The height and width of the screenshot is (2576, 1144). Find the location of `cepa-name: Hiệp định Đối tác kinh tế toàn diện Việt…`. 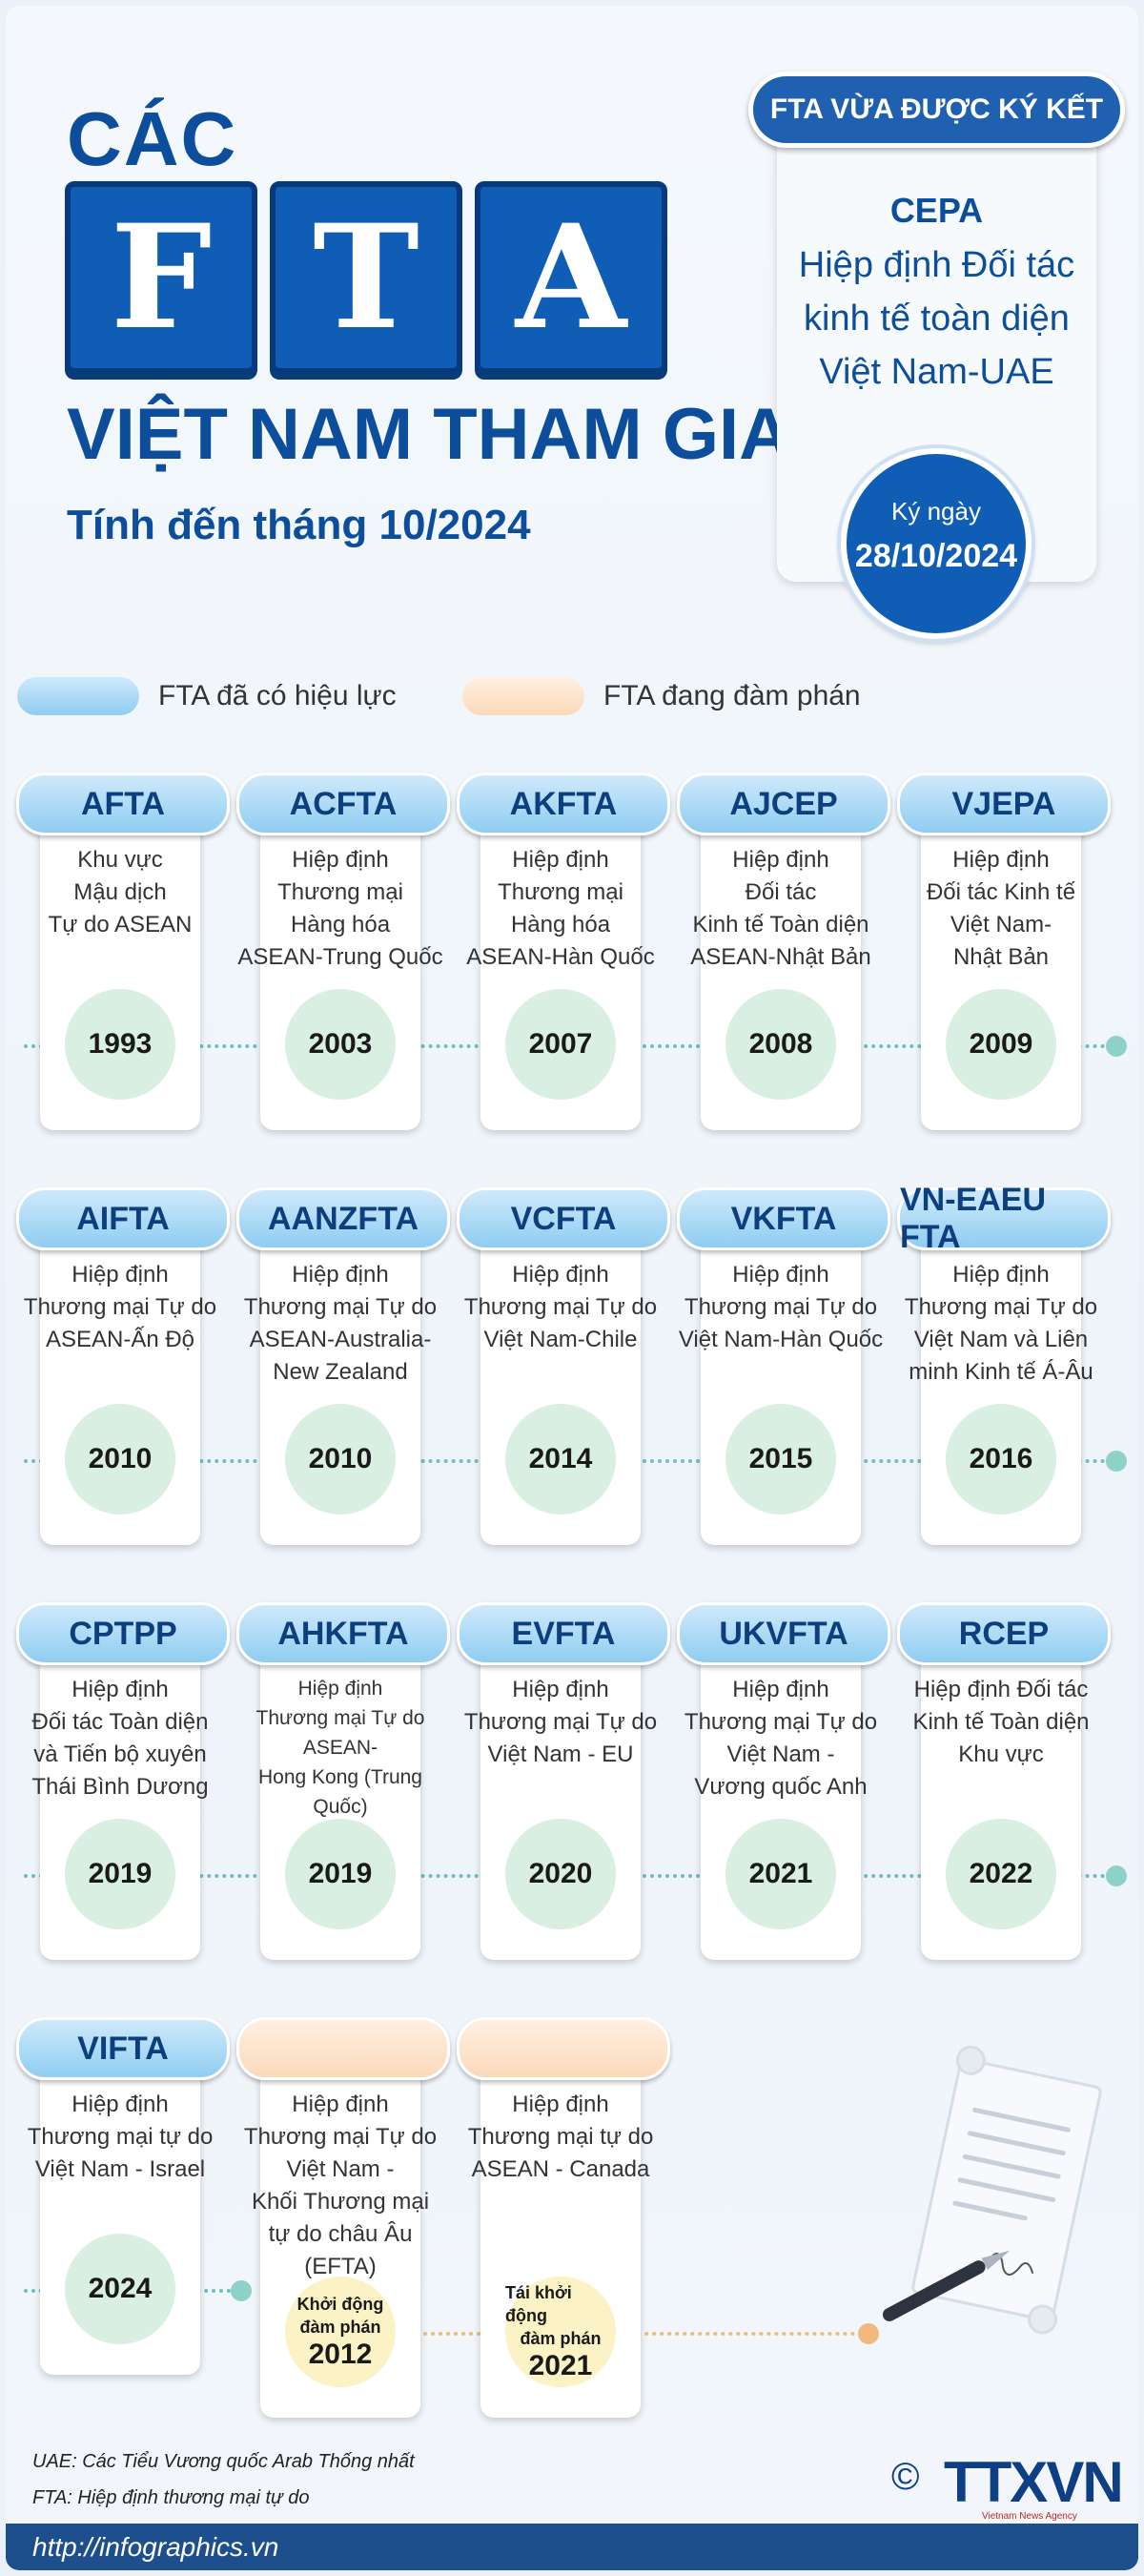

cepa-name: Hiệp định Đối tác kinh tế toàn diện Việt… is located at coordinates (937, 318).